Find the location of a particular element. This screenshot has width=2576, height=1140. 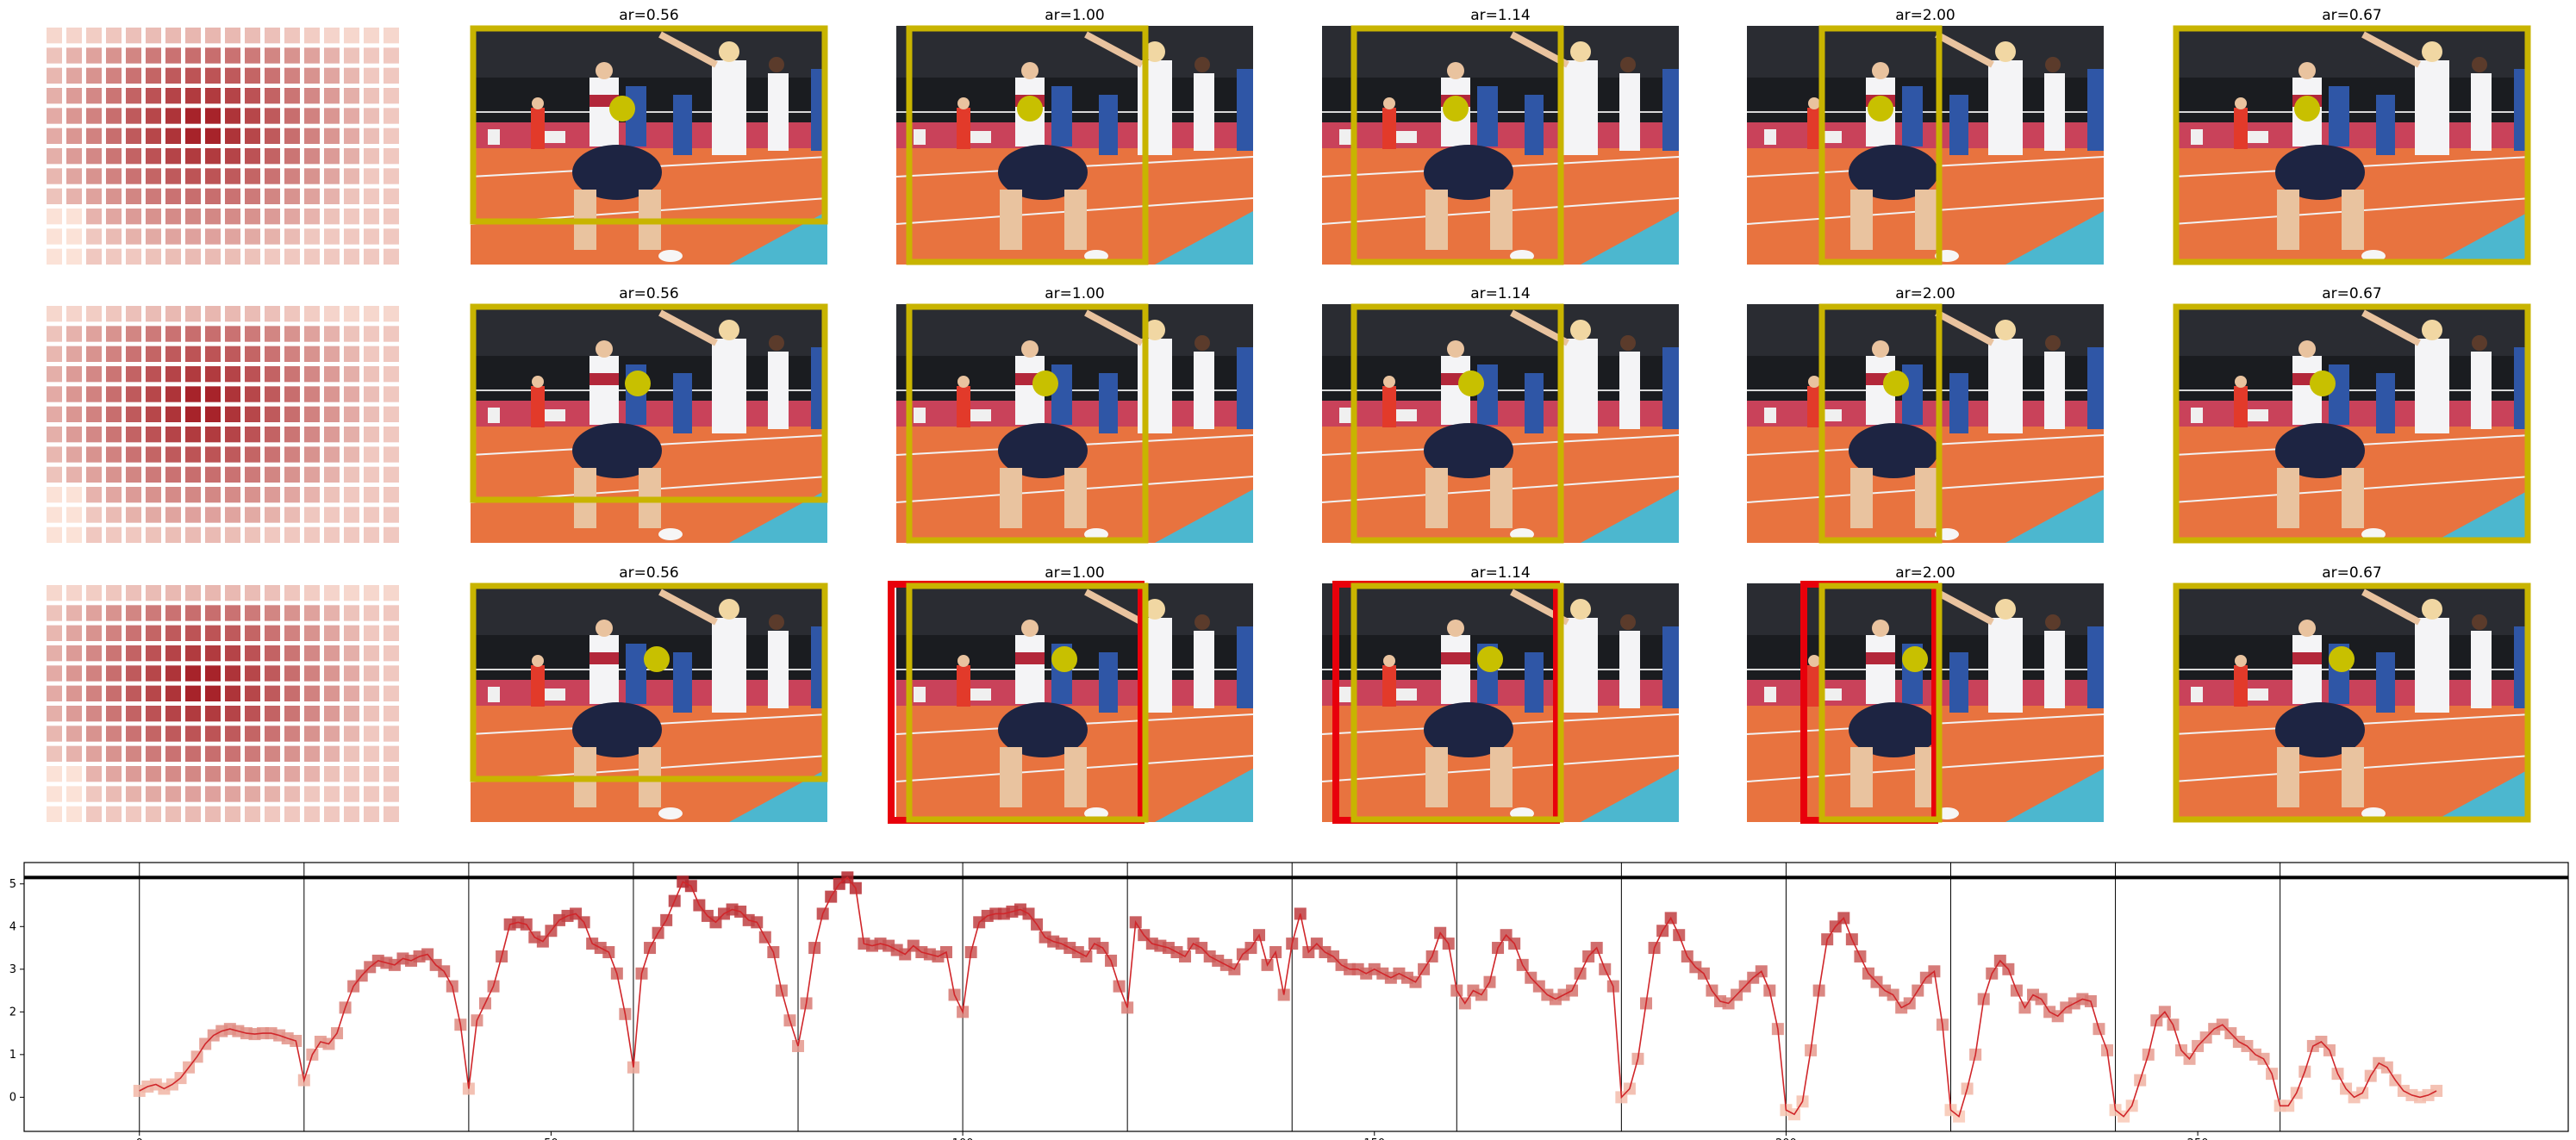

panel-title: ar=0.67 is located at coordinates (2352, 293).